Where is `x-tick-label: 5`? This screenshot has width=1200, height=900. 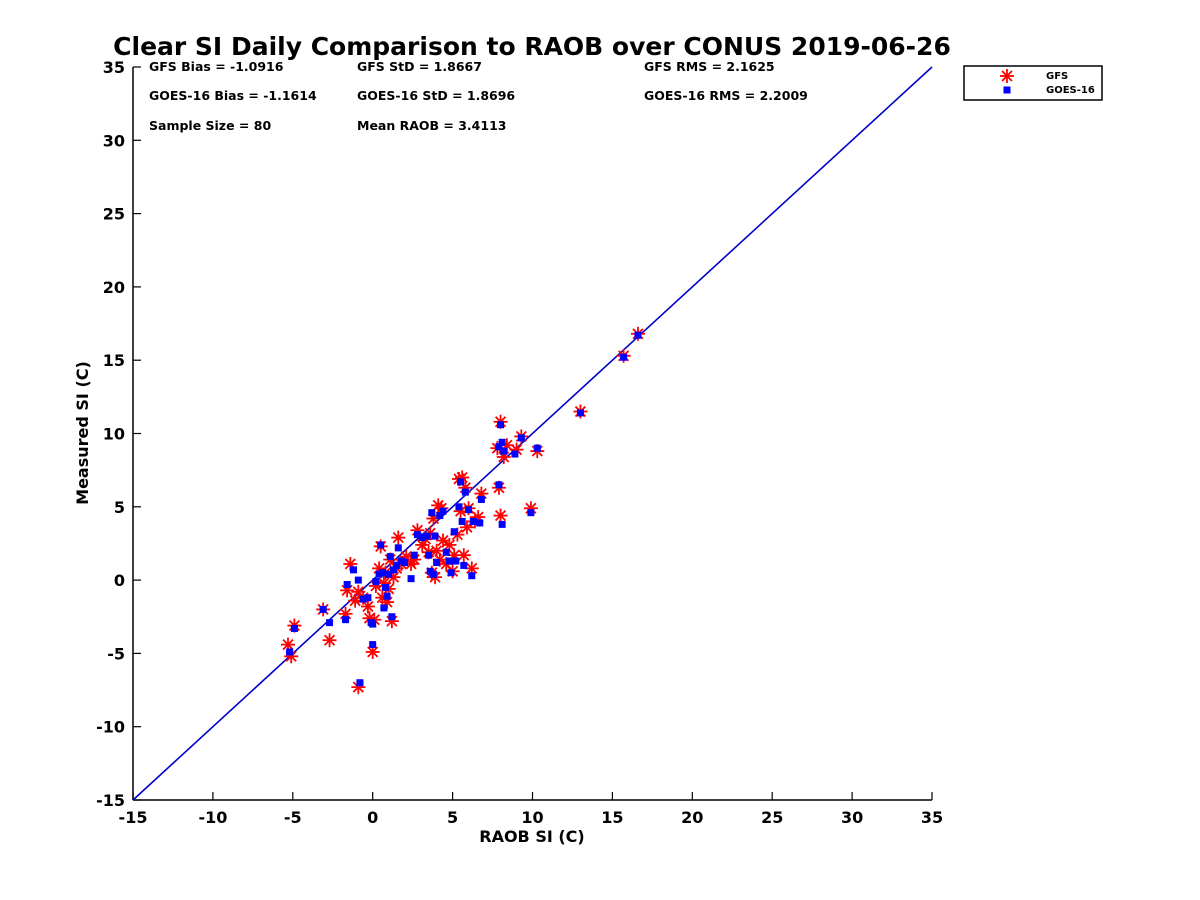 x-tick-label: 5 is located at coordinates (452, 817).